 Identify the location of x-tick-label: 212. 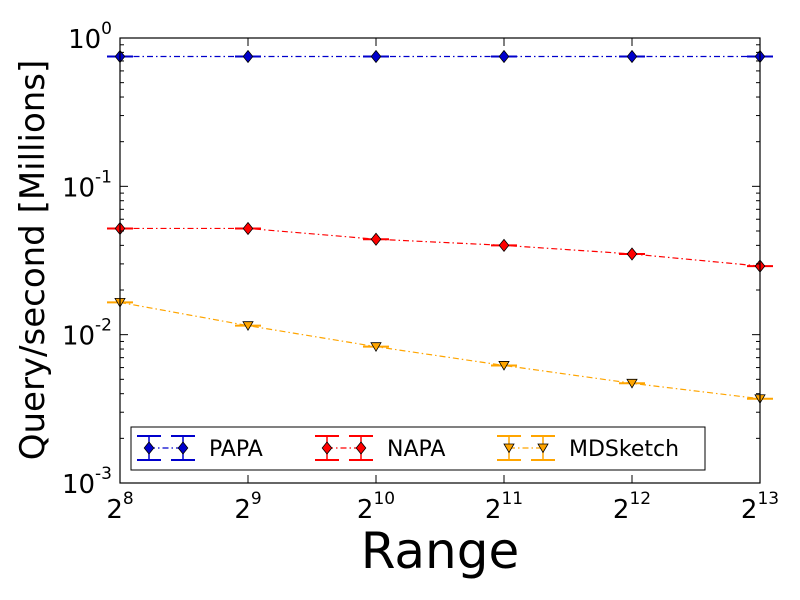
(632, 507).